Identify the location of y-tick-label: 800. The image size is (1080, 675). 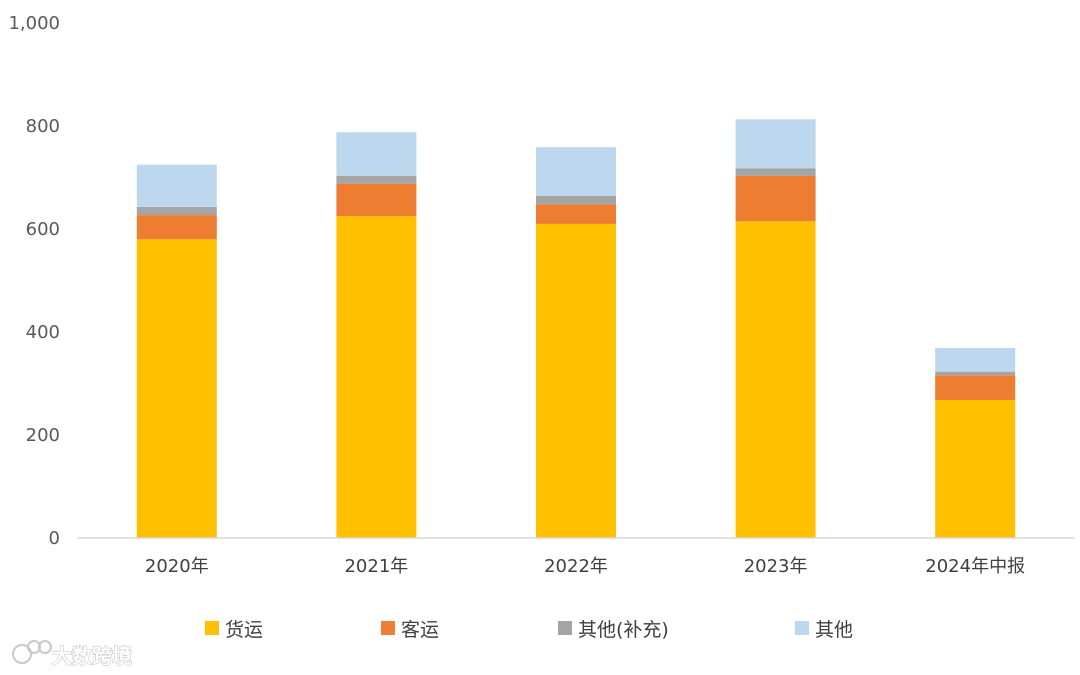
(43, 126).